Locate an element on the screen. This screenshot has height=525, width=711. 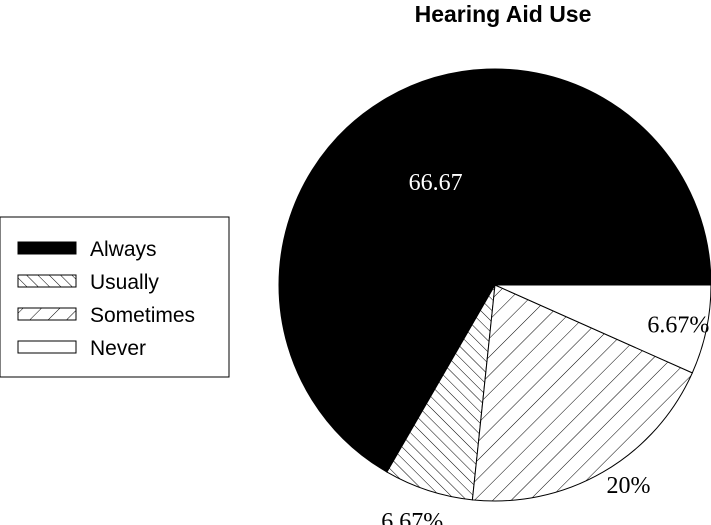
legend-swatch-always is located at coordinates (47, 248).